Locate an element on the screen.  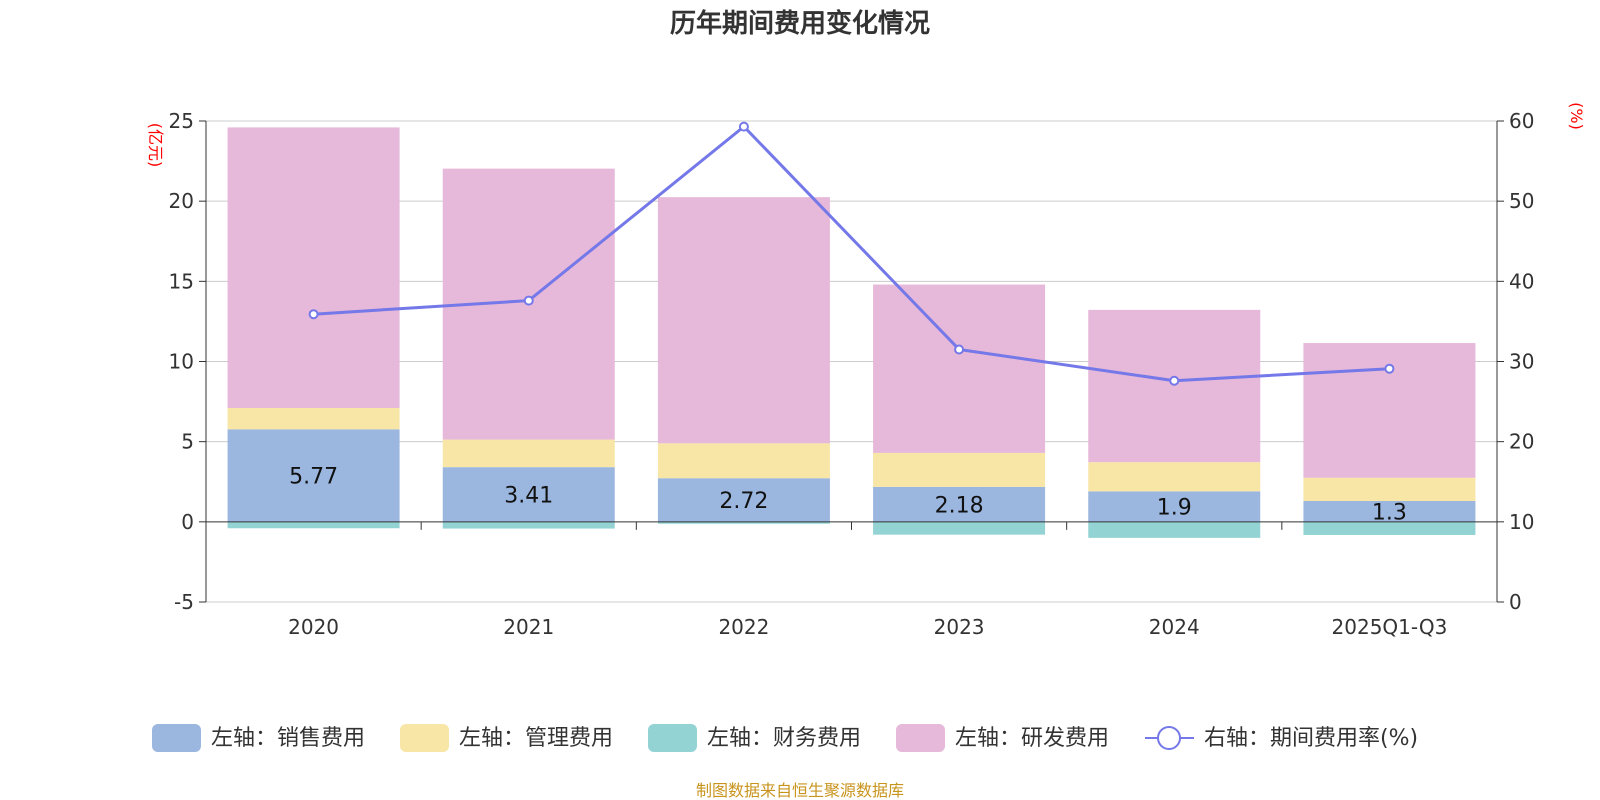
legend-item-sales: 左轴：销售费用 is located at coordinates (258, 738).